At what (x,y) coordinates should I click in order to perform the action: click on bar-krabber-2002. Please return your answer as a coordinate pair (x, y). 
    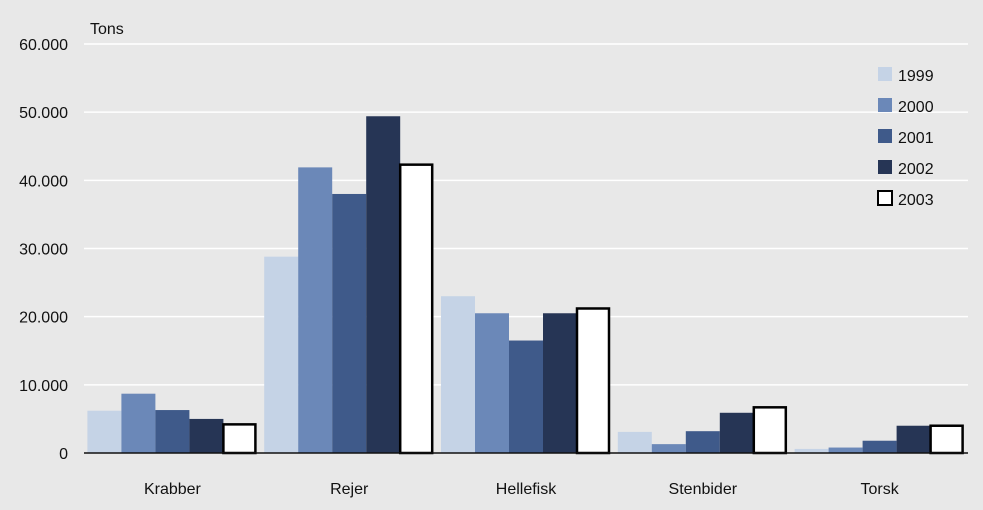
    Looking at the image, I should click on (206, 435).